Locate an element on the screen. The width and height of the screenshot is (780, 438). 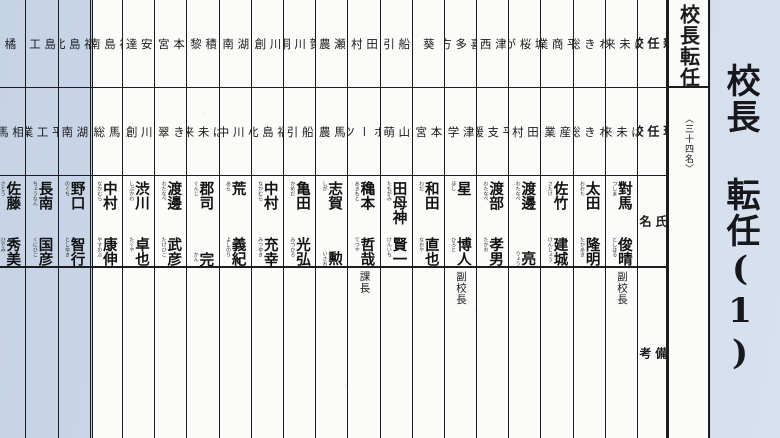
table-column: 須賀川桐陽船引亀田かめだ光弘みつひろ is located at coordinates (300, 219).